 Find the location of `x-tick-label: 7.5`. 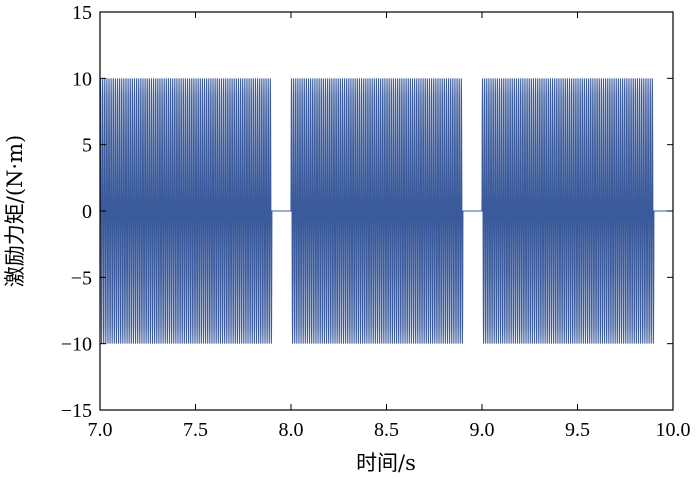

x-tick-label: 7.5 is located at coordinates (195, 430).